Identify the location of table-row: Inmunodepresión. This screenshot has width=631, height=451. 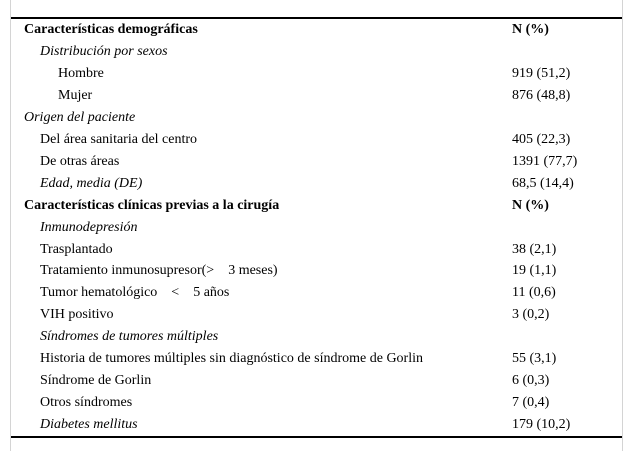
(316, 228).